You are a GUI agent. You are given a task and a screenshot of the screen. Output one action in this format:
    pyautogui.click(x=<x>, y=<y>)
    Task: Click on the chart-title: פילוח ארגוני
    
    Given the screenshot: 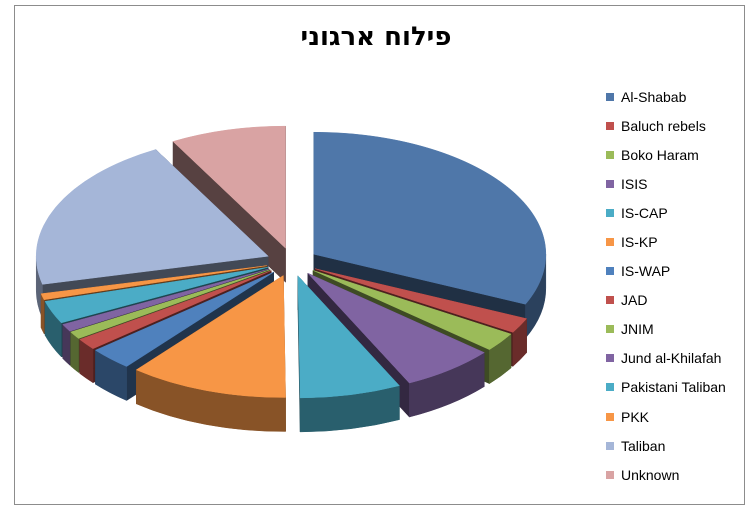 What is the action you would take?
    pyautogui.click(x=376, y=37)
    